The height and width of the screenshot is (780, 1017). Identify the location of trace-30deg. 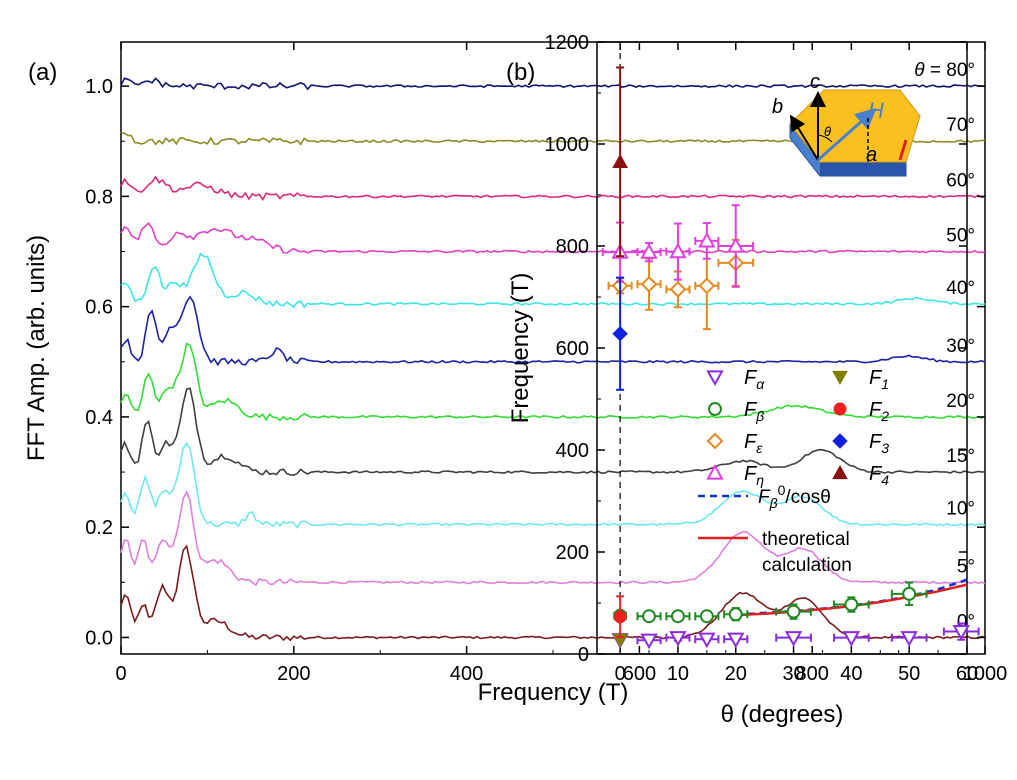
(553, 331).